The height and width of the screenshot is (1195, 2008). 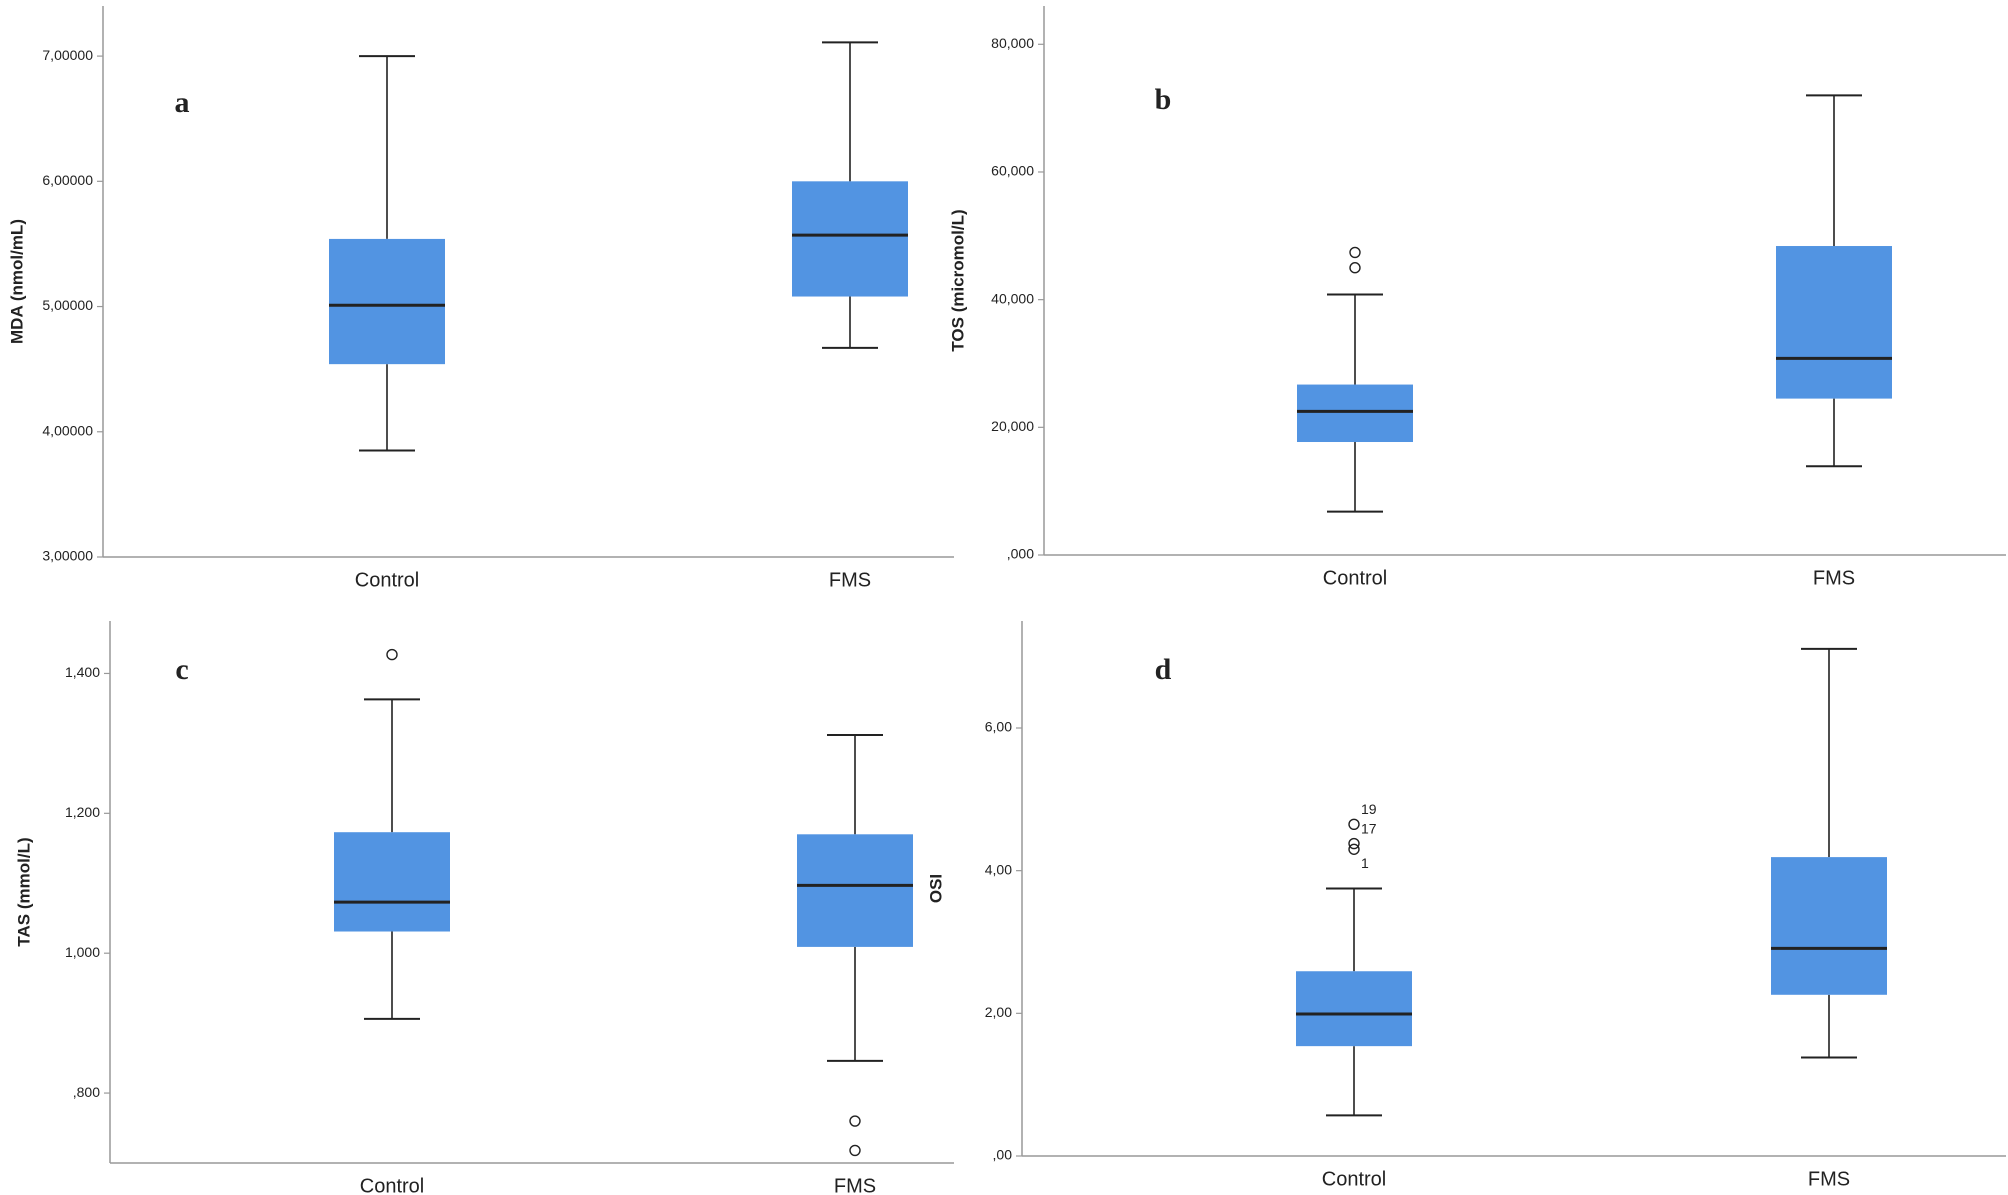 I want to click on y-axis-label: TAS (mmol/L), so click(x=23, y=891).